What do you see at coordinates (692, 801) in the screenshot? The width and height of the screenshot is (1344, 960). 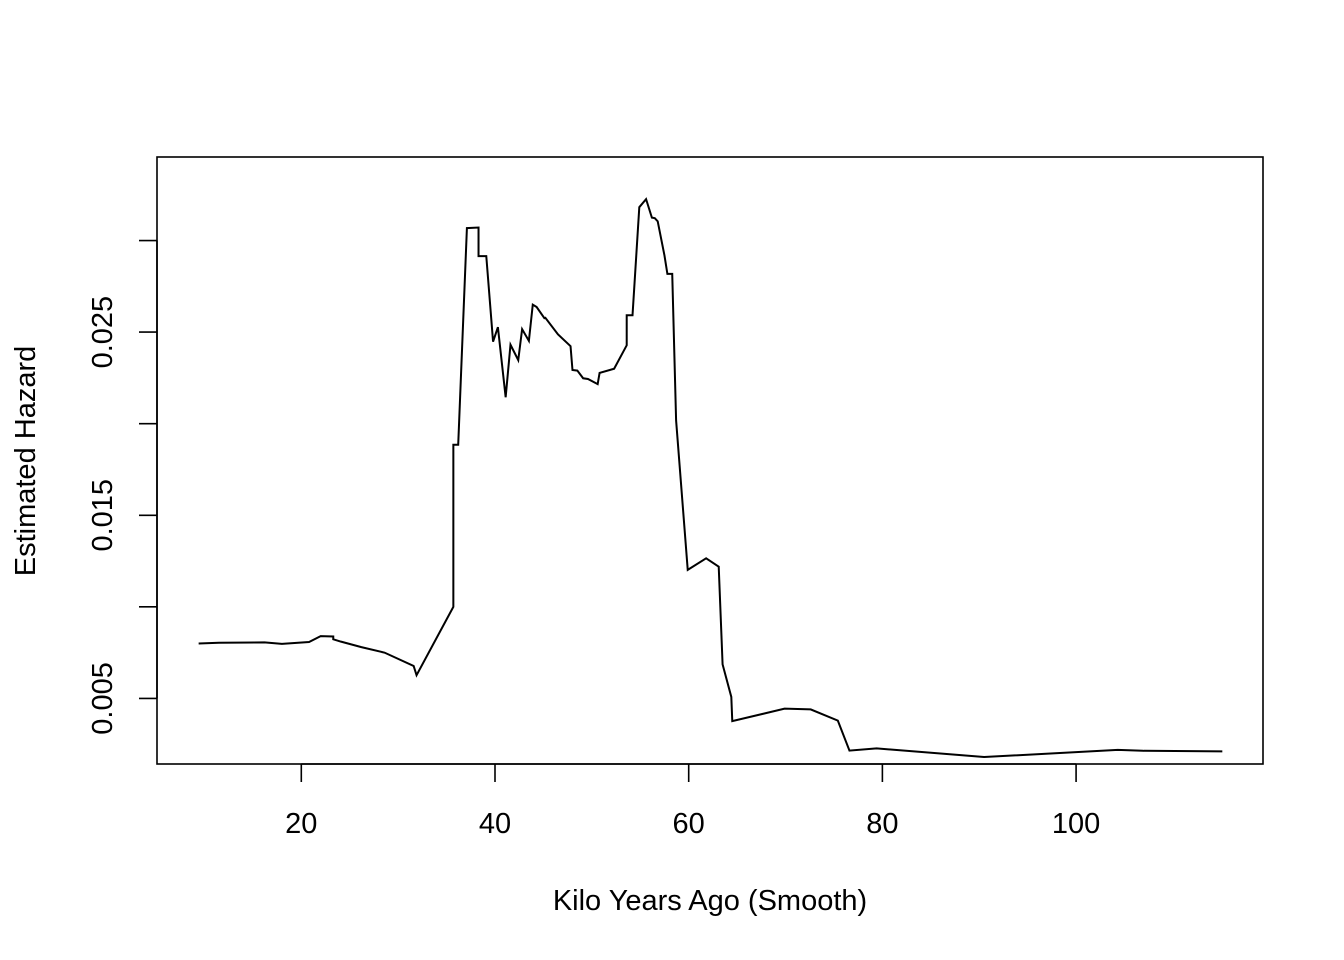 I see `x-axis: 20 40 60 80 100` at bounding box center [692, 801].